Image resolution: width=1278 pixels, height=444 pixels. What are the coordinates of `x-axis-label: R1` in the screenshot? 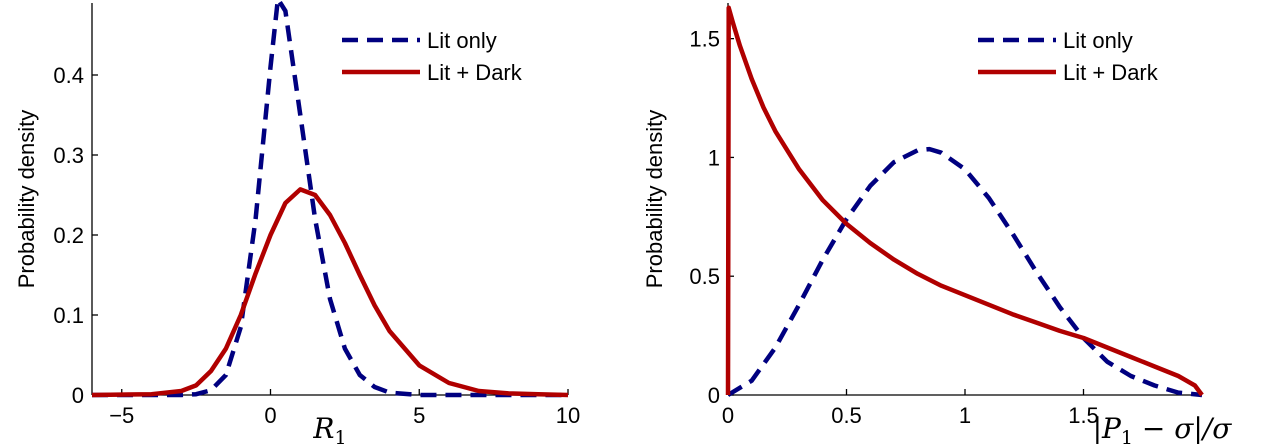 It's located at (329, 428).